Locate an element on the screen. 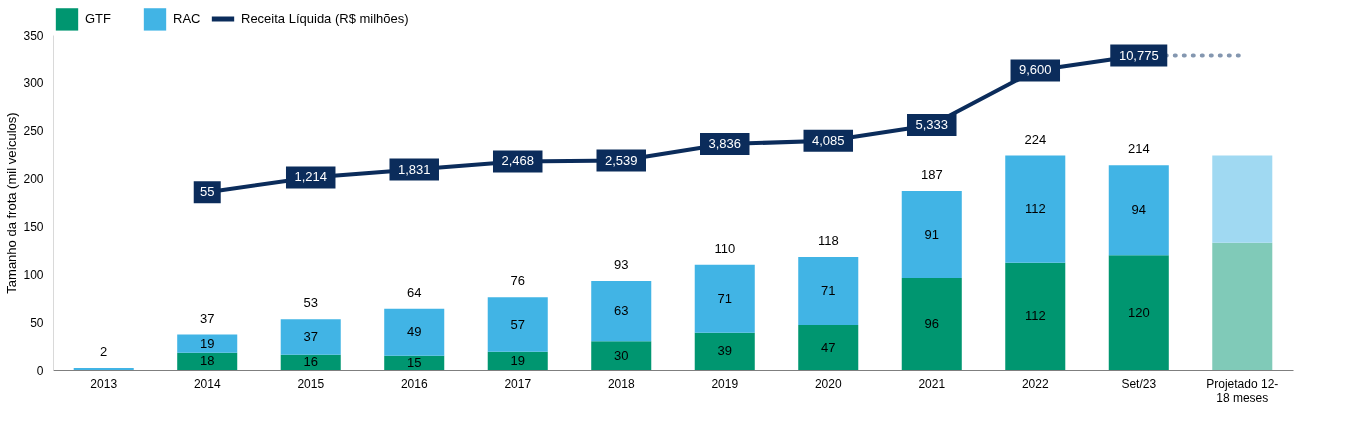  data-label: 1,214 is located at coordinates (310, 177).